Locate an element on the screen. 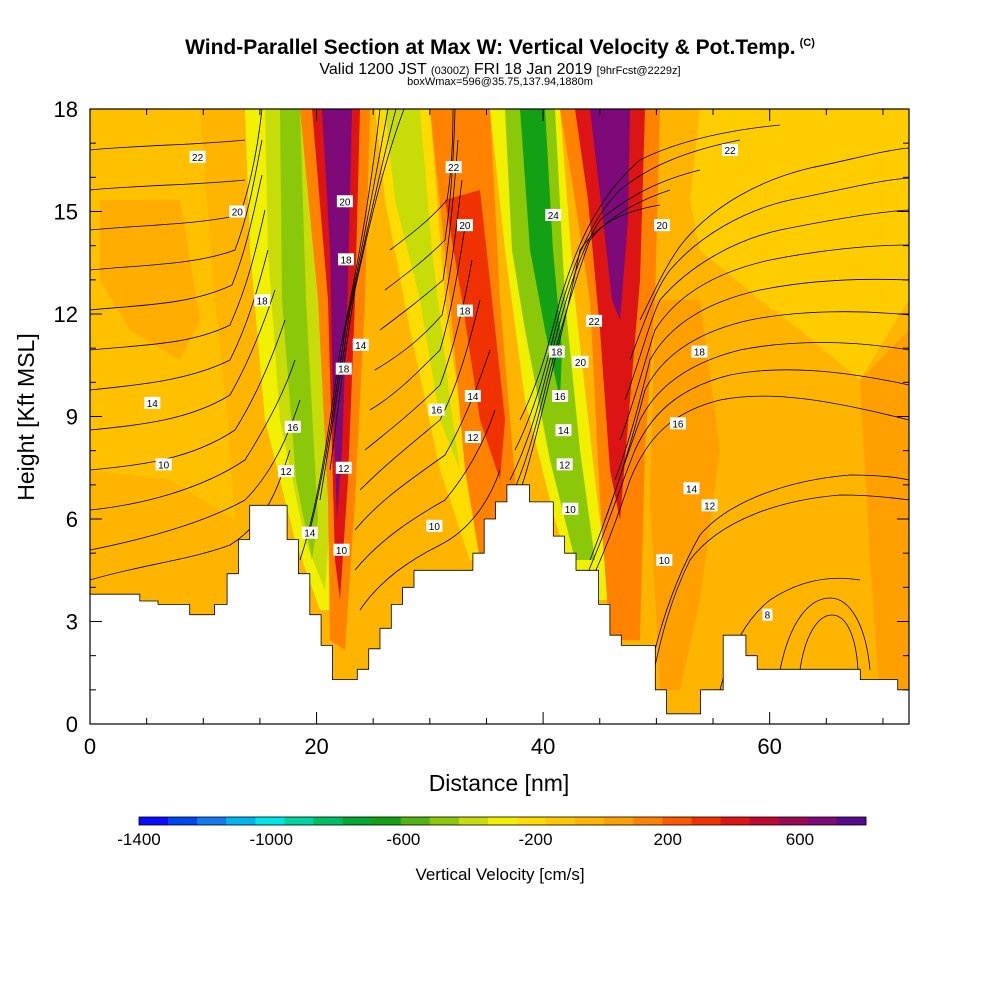 Image resolution: width=1000 pixels, height=1000 pixels. x-axis-title: Distance [nm] is located at coordinates (499, 783).